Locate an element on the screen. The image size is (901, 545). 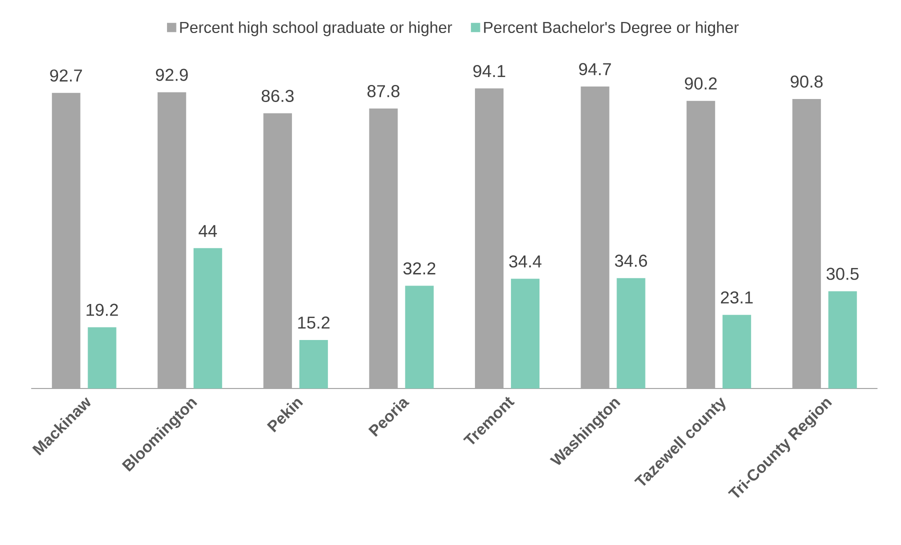
data-label: 94.7 is located at coordinates (595, 69).